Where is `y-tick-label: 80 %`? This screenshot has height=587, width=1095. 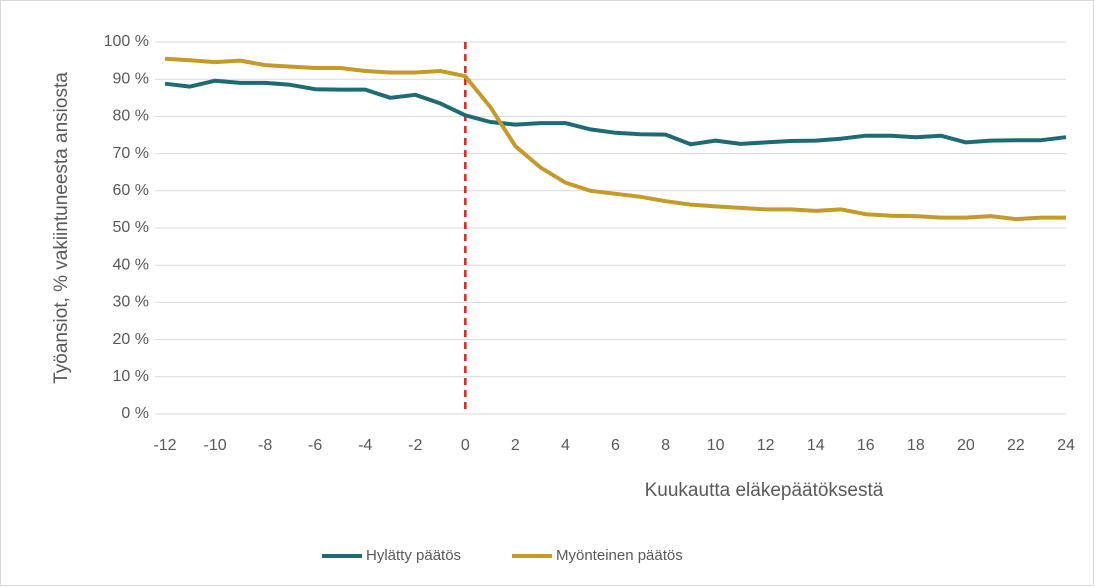
y-tick-label: 80 % is located at coordinates (131, 116).